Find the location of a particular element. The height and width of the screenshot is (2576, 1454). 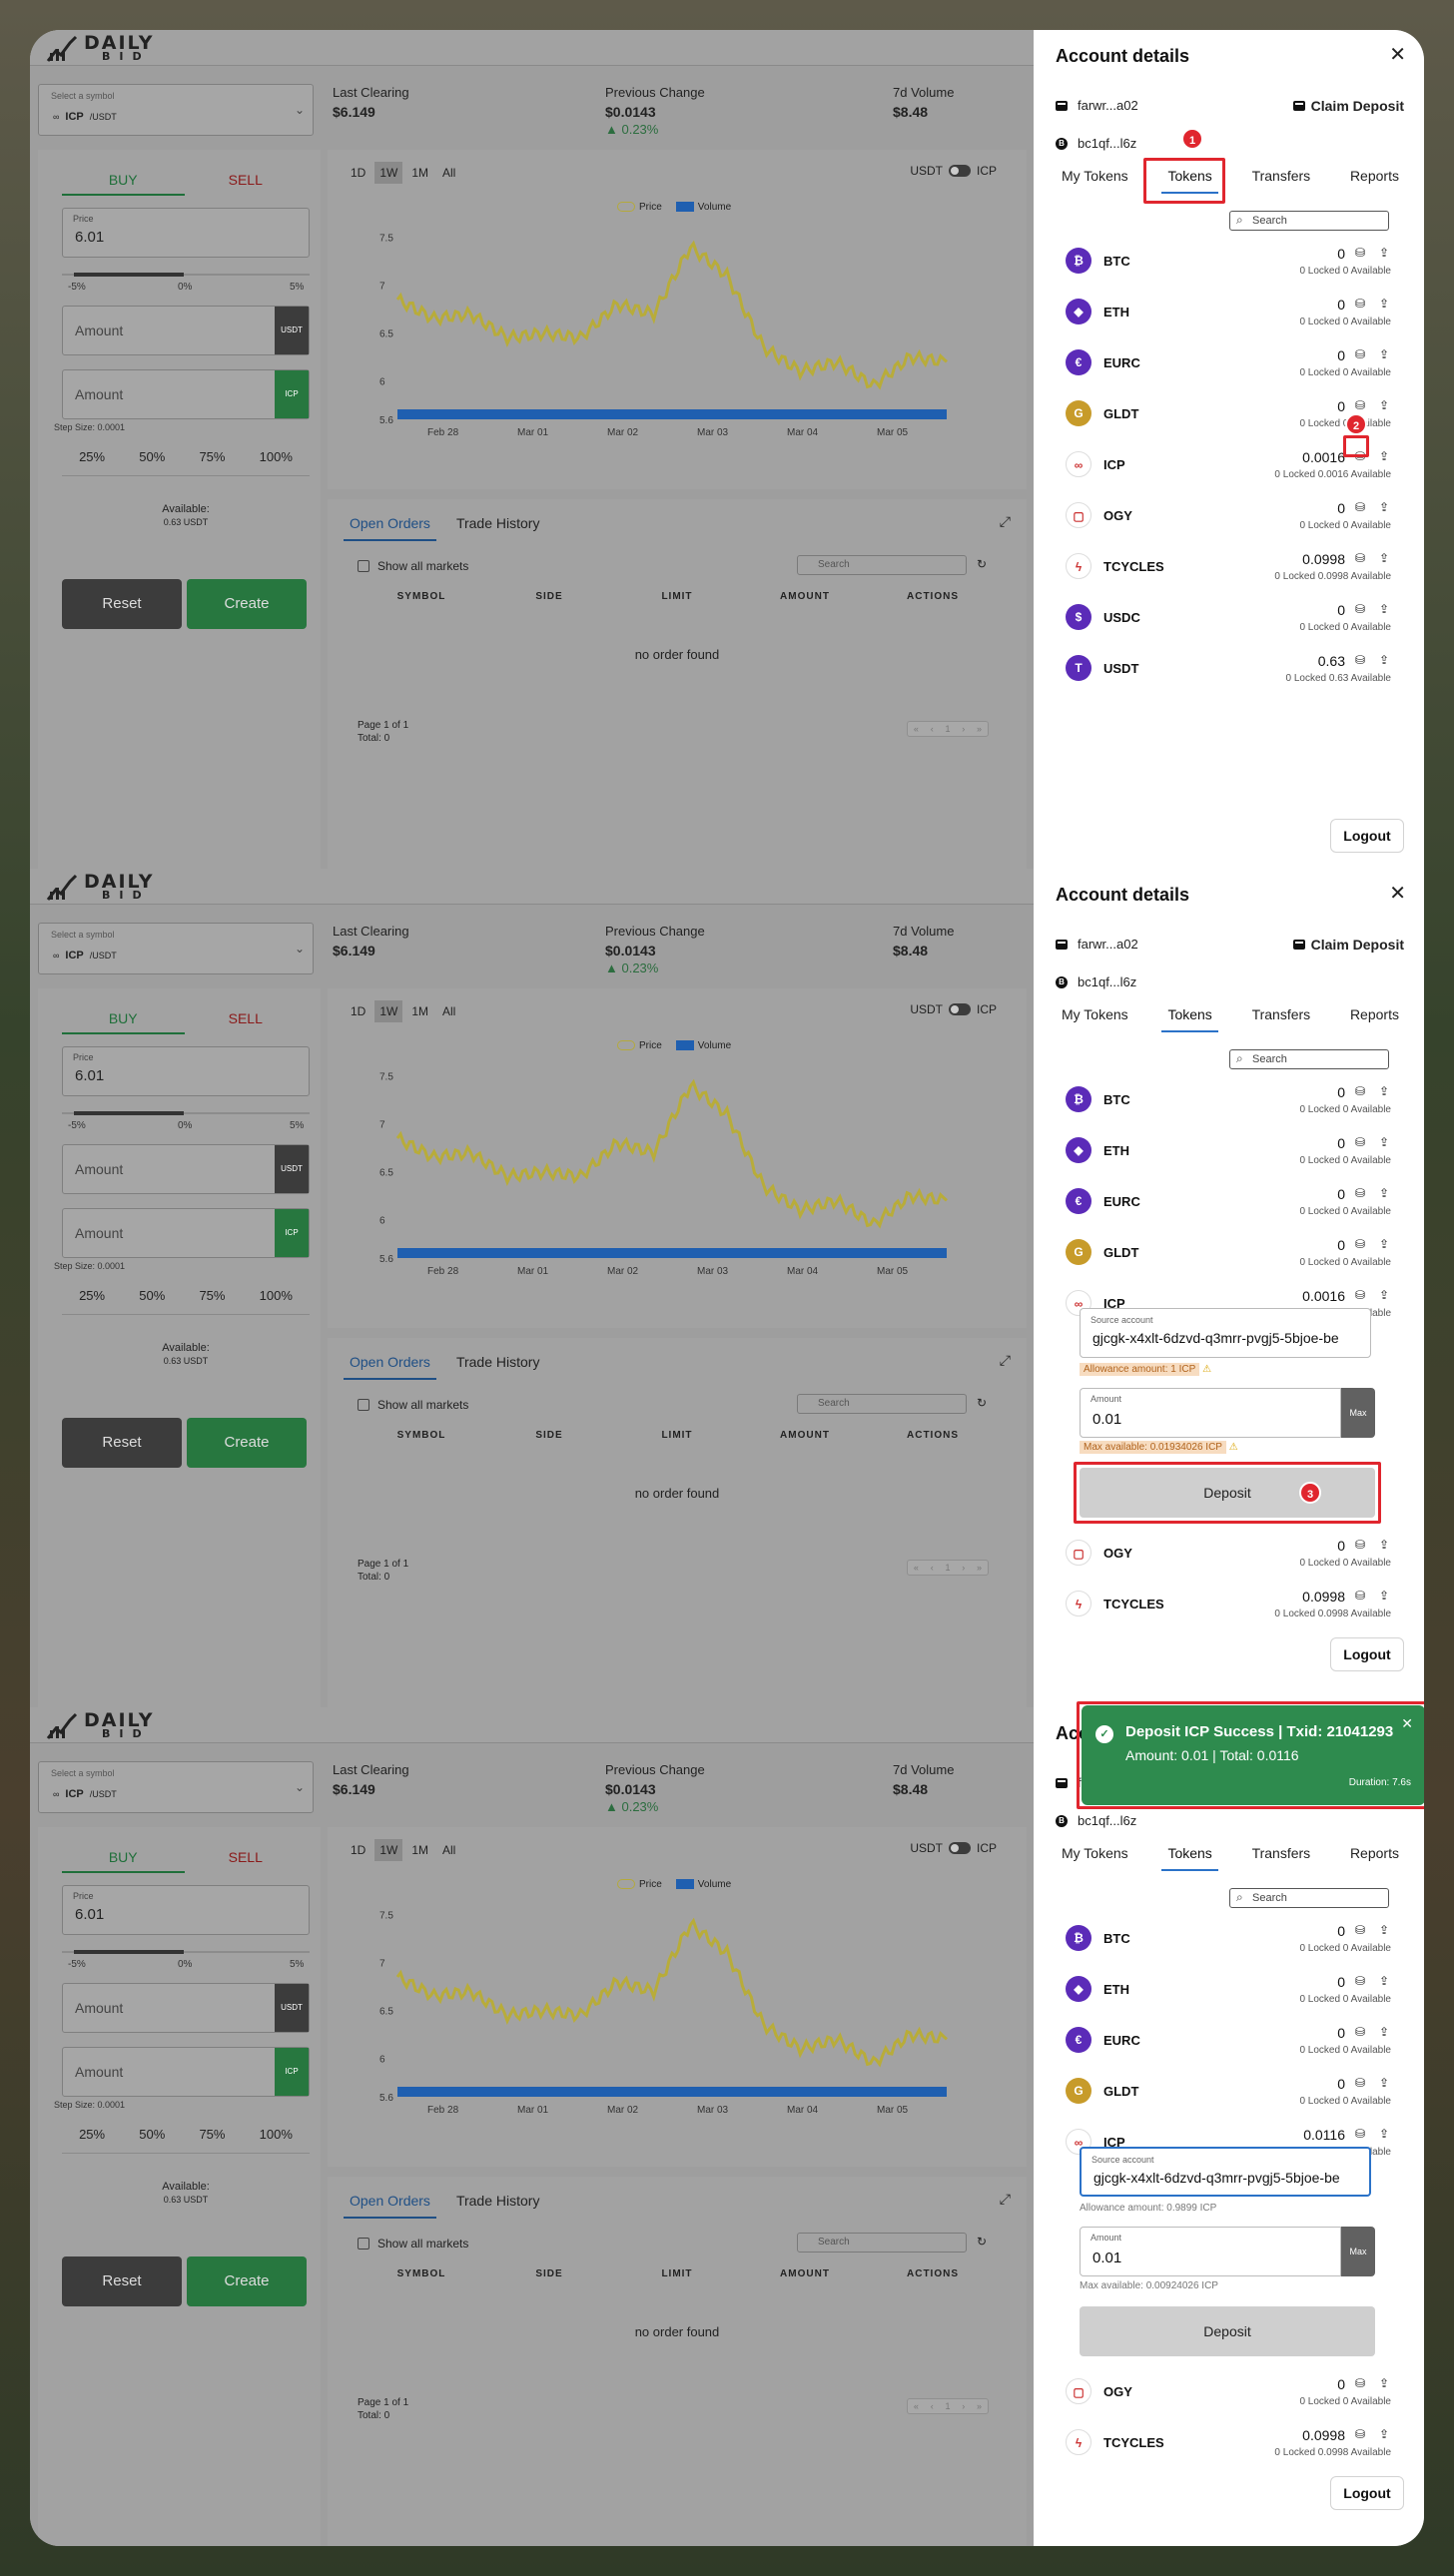

tab-trade-history: Trade History is located at coordinates (497, 2201).